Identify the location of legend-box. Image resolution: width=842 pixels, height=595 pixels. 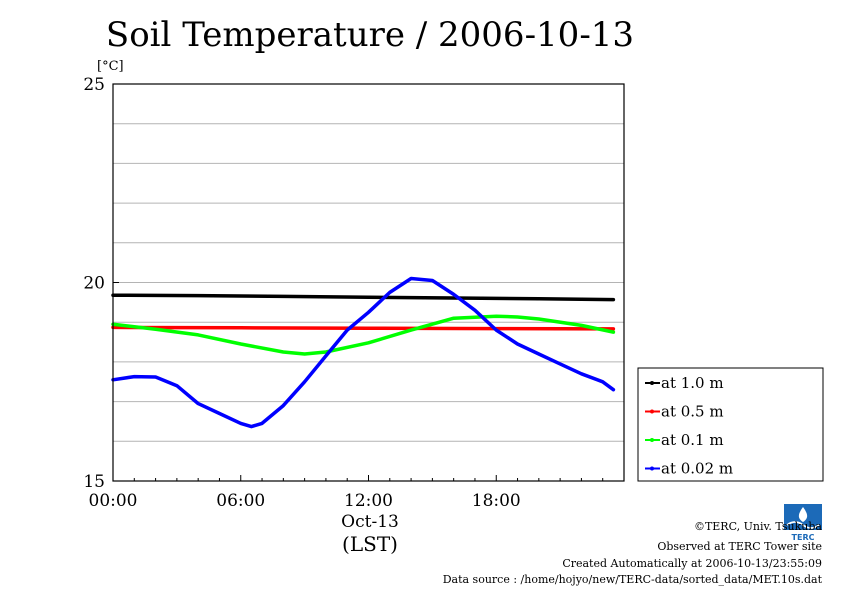
(730, 424).